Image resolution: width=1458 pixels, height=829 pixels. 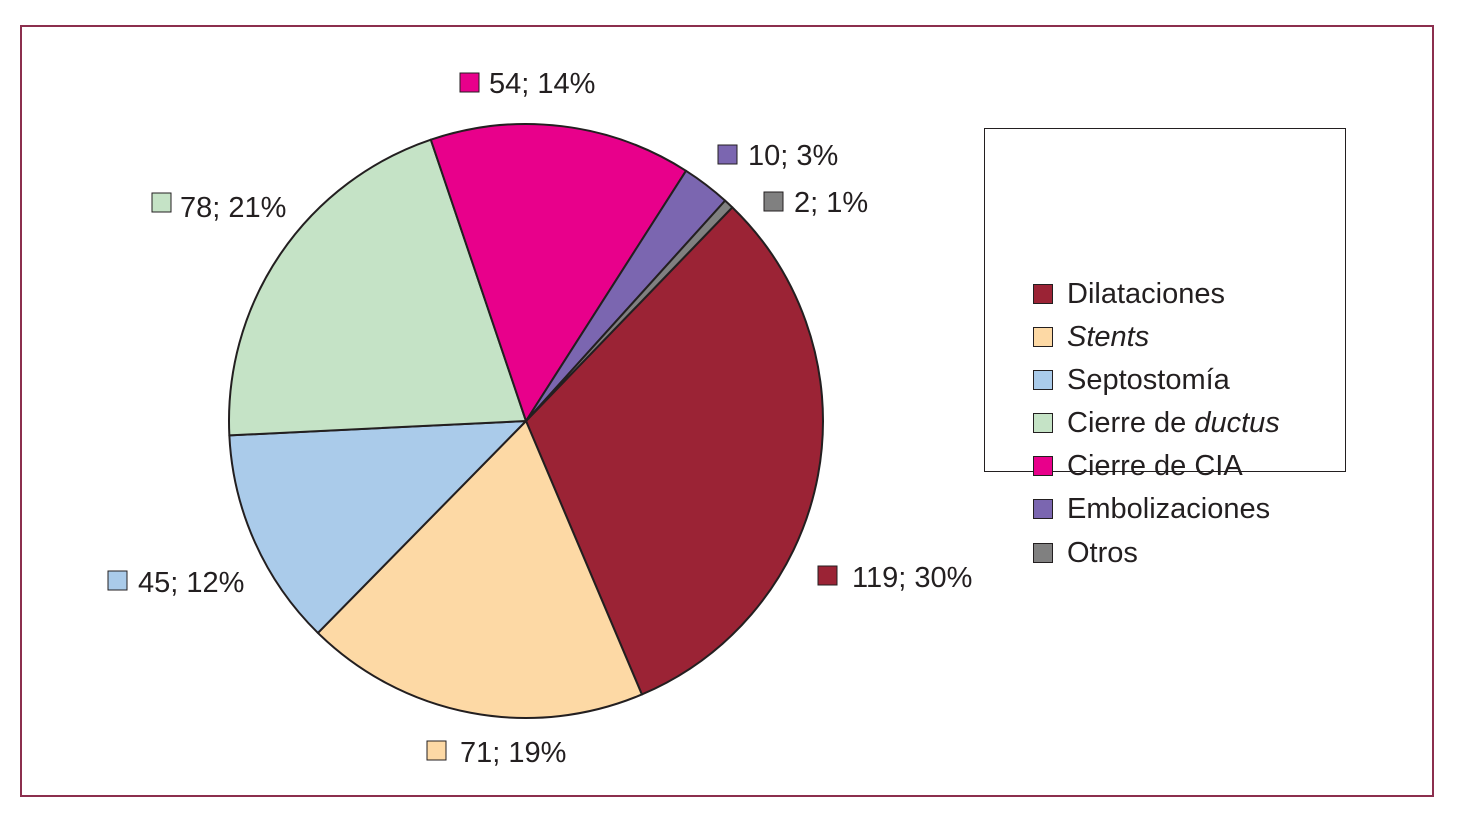 What do you see at coordinates (1102, 552) in the screenshot?
I see `legend-label: Otros` at bounding box center [1102, 552].